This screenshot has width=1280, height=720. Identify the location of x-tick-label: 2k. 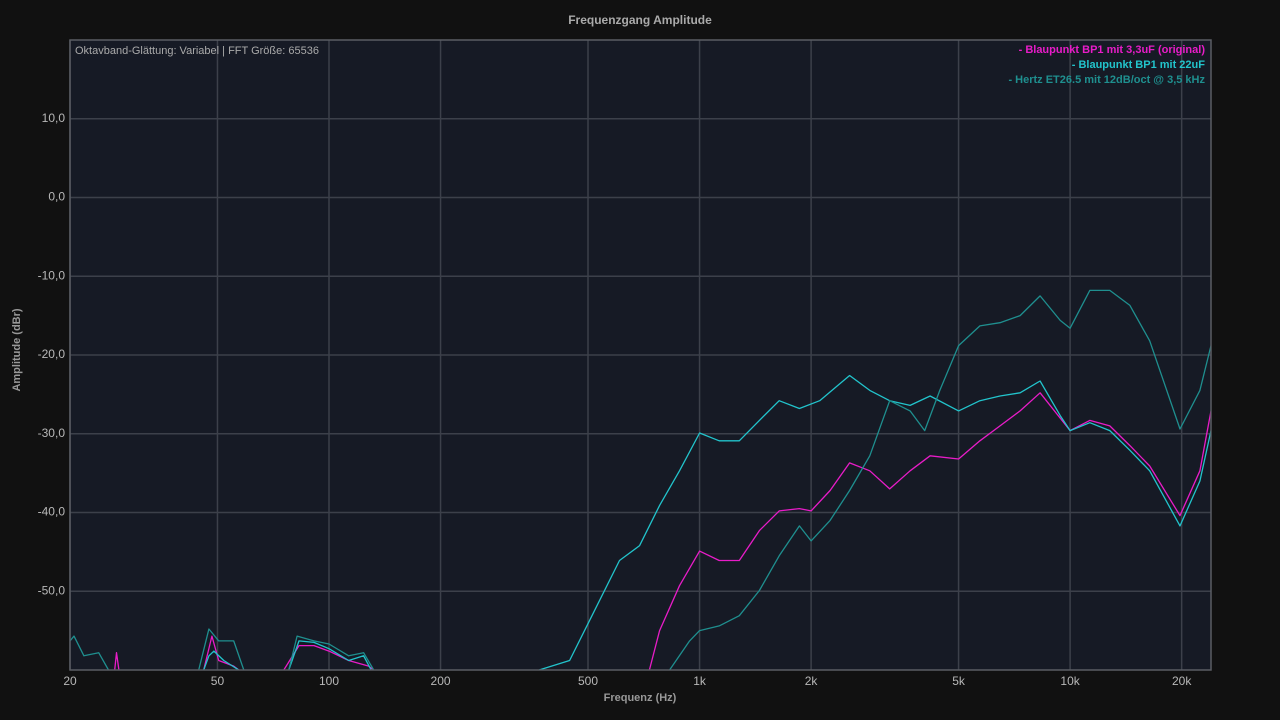
(812, 681).